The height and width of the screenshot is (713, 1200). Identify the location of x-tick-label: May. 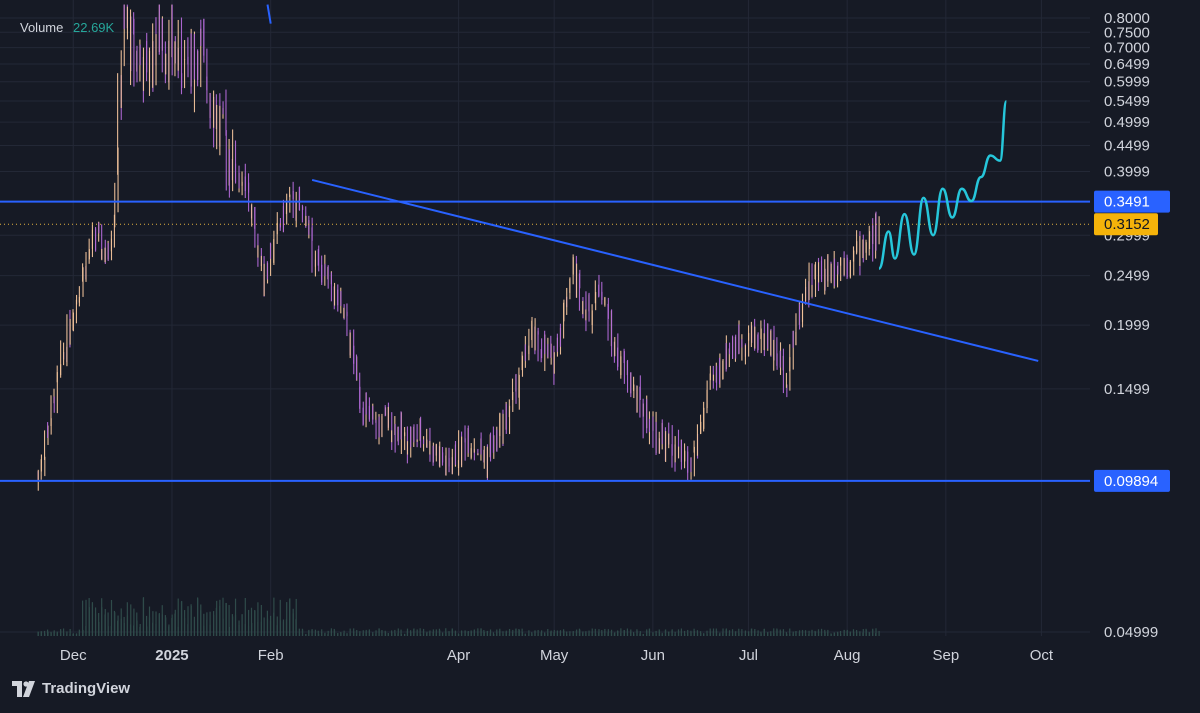
(554, 655).